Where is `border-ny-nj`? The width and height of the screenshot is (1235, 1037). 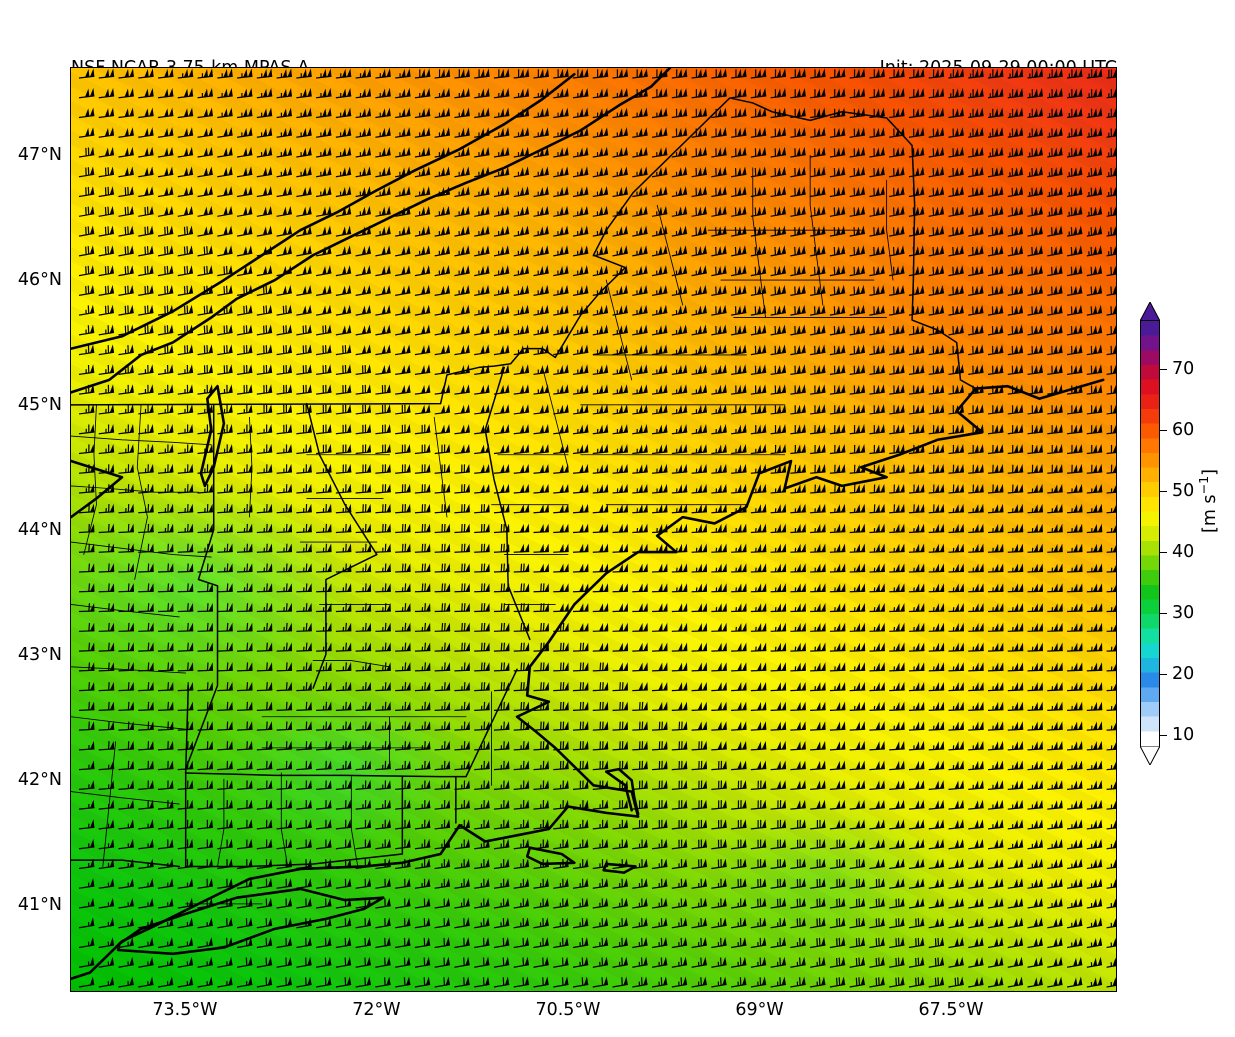
border-ny-nj is located at coordinates (126, 863).